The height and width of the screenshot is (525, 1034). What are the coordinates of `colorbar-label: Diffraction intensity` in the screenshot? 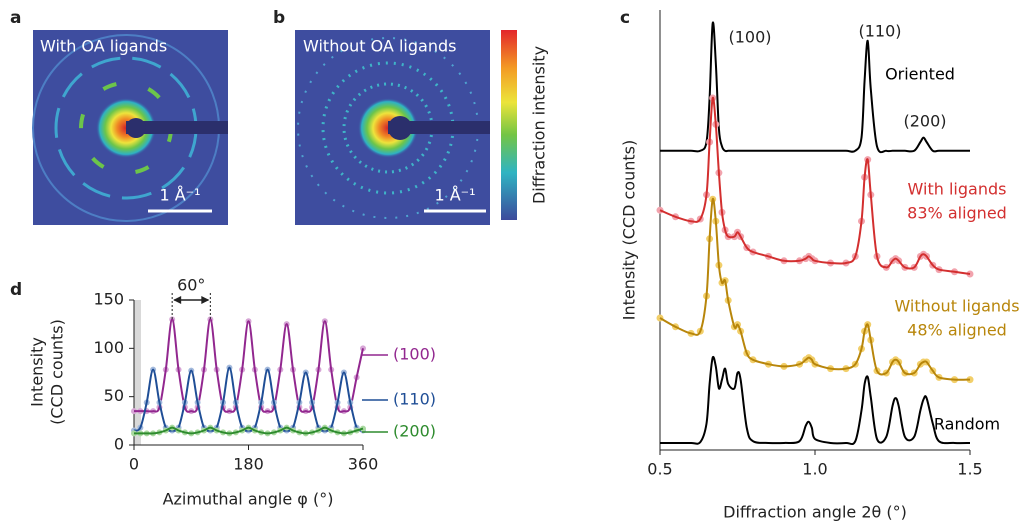 It's located at (539, 125).